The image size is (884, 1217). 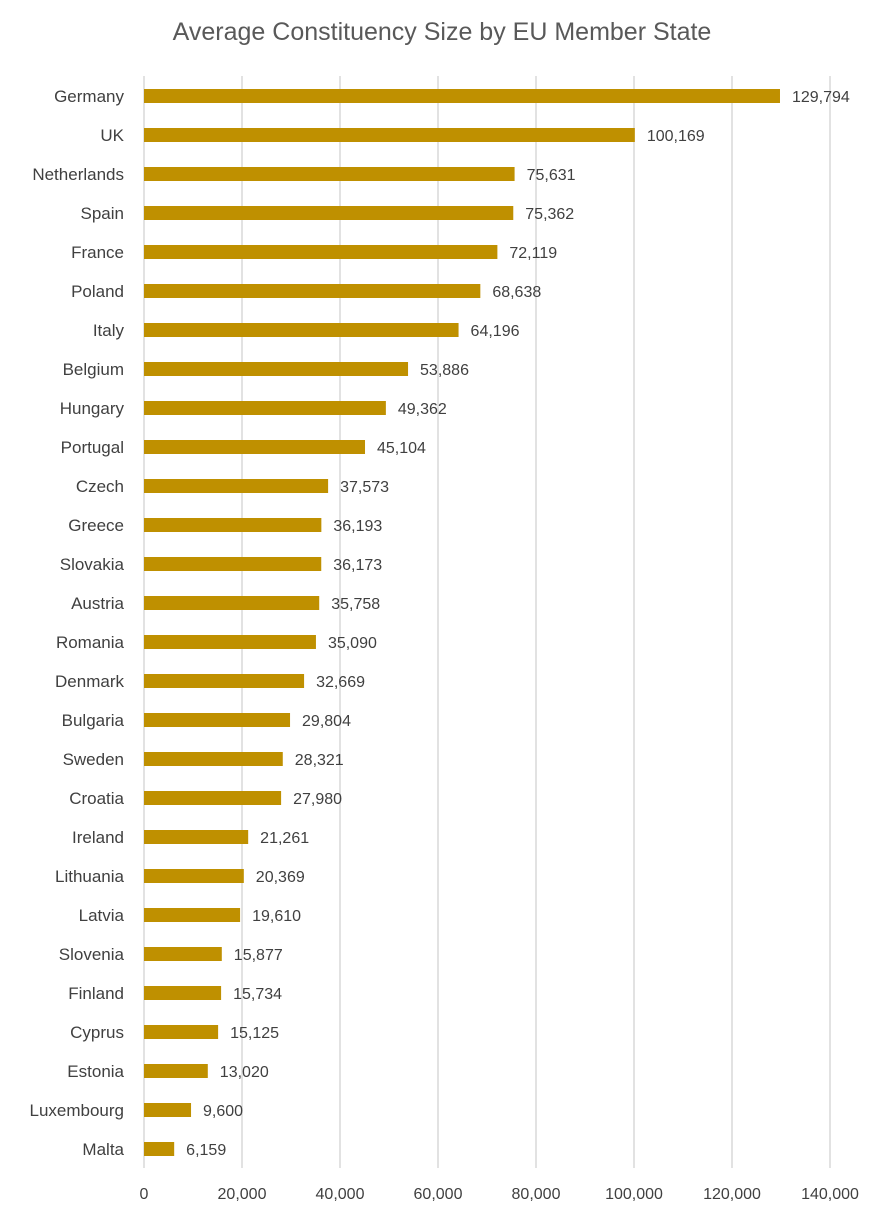 I want to click on data-label: 36,193, so click(x=357, y=526).